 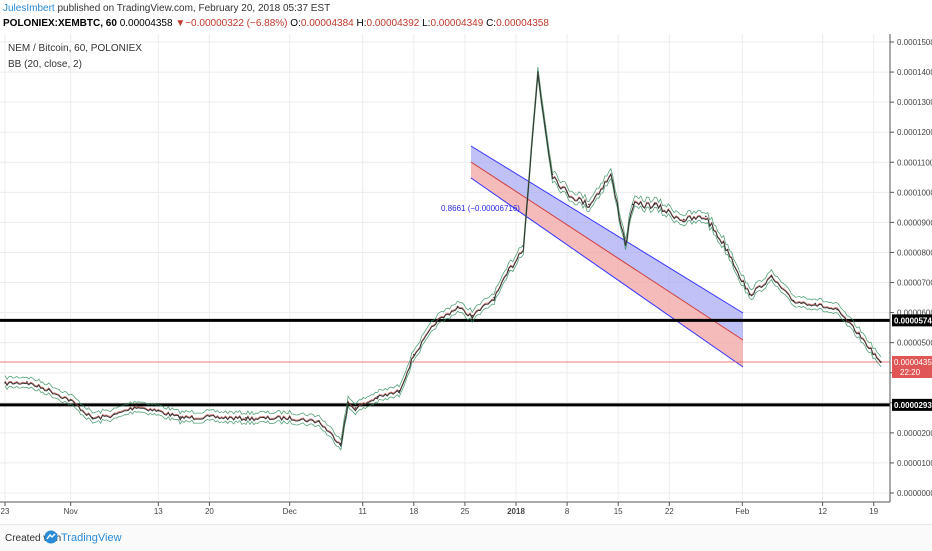 What do you see at coordinates (491, 23) in the screenshot?
I see `close-label: C:` at bounding box center [491, 23].